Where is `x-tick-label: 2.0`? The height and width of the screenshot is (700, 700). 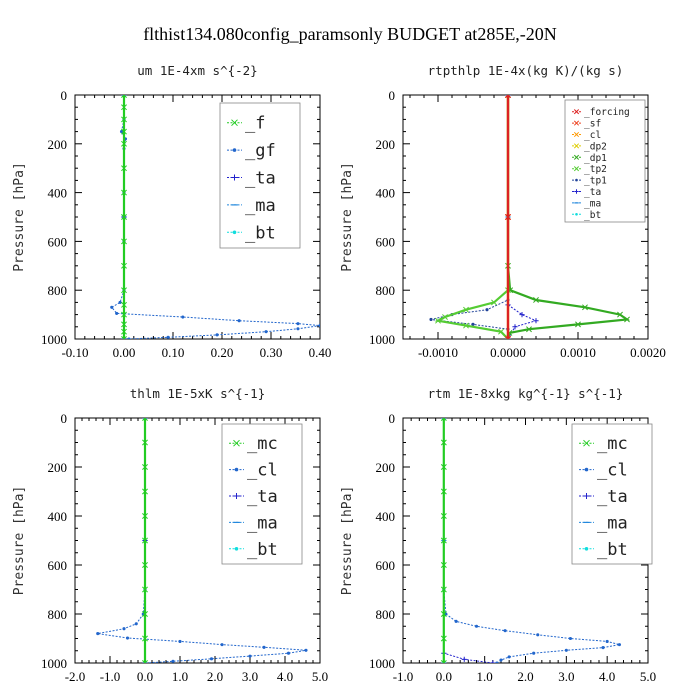
x-tick-label: 2.0 is located at coordinates (215, 676).